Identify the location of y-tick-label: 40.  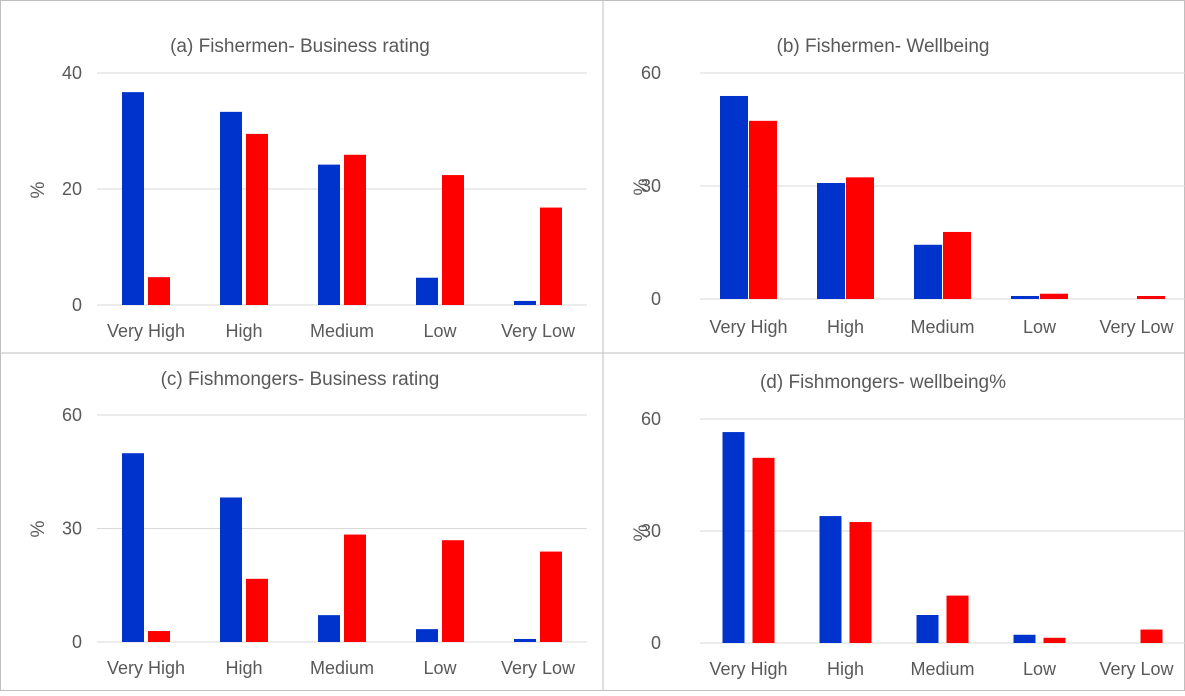
(72, 73).